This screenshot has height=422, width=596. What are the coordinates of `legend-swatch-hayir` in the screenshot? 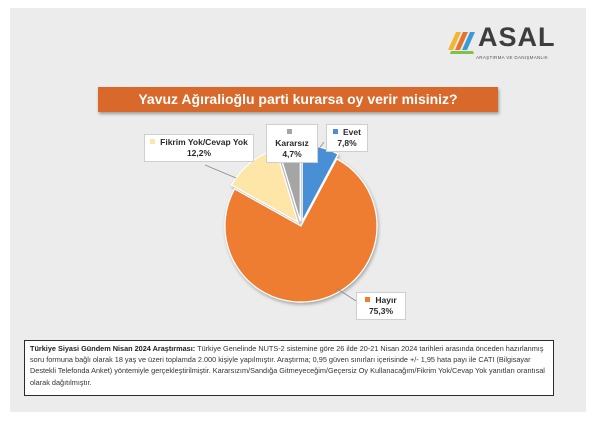 It's located at (368, 299).